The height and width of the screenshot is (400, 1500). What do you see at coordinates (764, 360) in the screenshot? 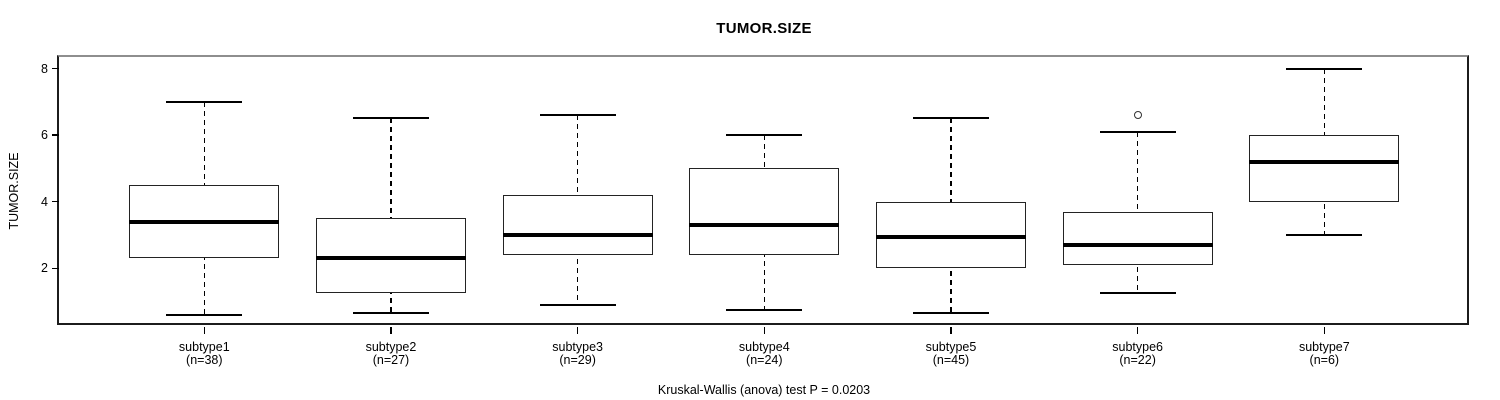
I see `n-label: (n=24)` at bounding box center [764, 360].